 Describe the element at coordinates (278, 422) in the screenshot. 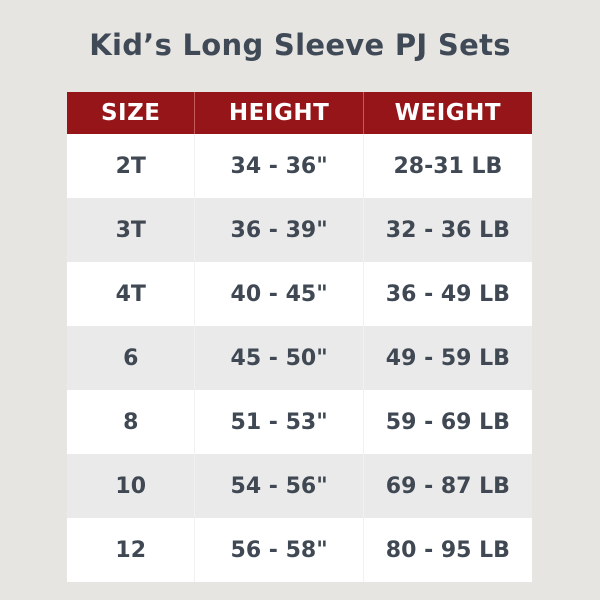

I see `height-cell: 51 - 53"` at that location.